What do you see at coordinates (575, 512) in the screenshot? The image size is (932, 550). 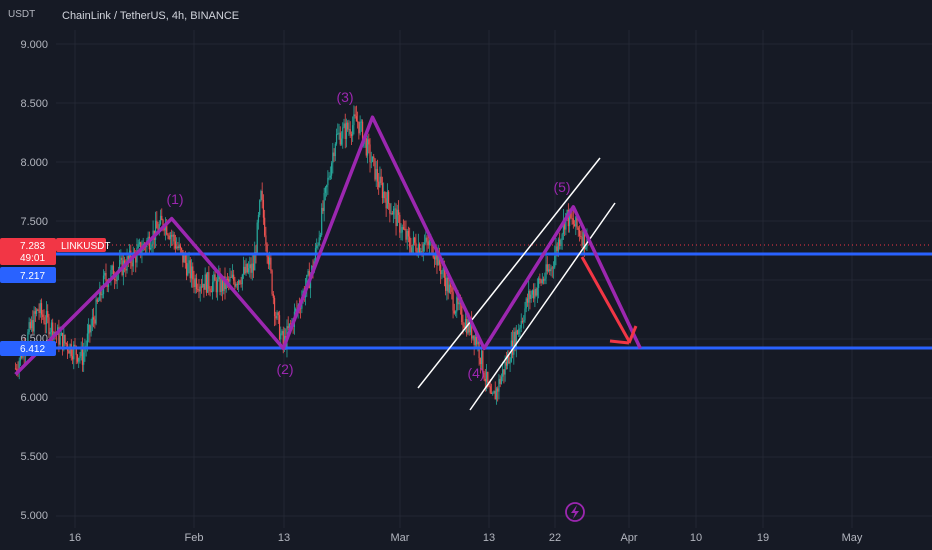 I see `lightning-icon` at bounding box center [575, 512].